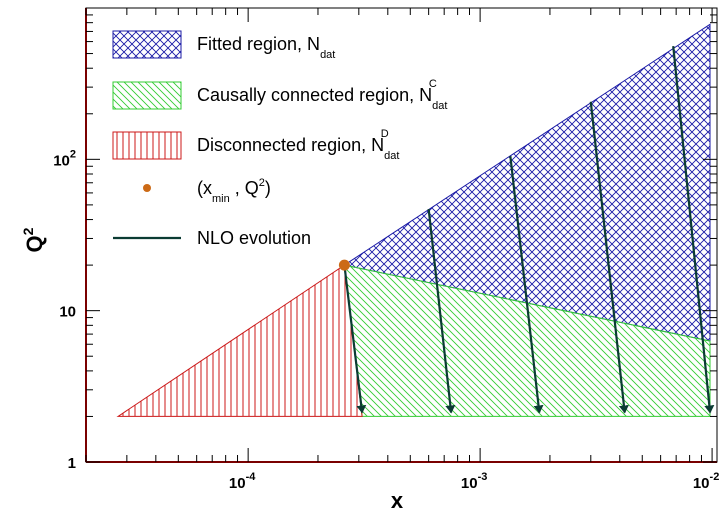 Image resolution: width=725 pixels, height=512 pixels. What do you see at coordinates (67, 312) in the screenshot?
I see `y-tick-label: 10` at bounding box center [67, 312].